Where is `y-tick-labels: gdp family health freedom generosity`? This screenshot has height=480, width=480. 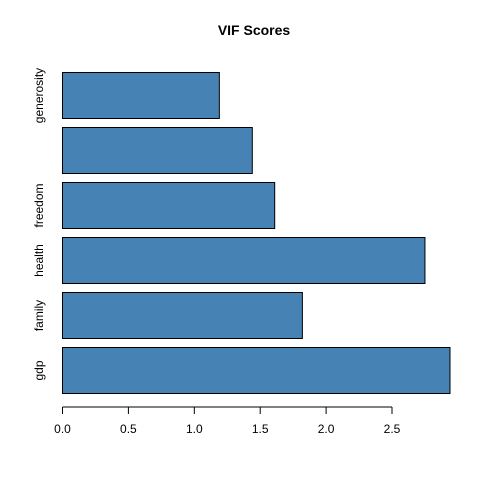 y-tick-labels: gdp family health freedom generosity is located at coordinates (39, 224).